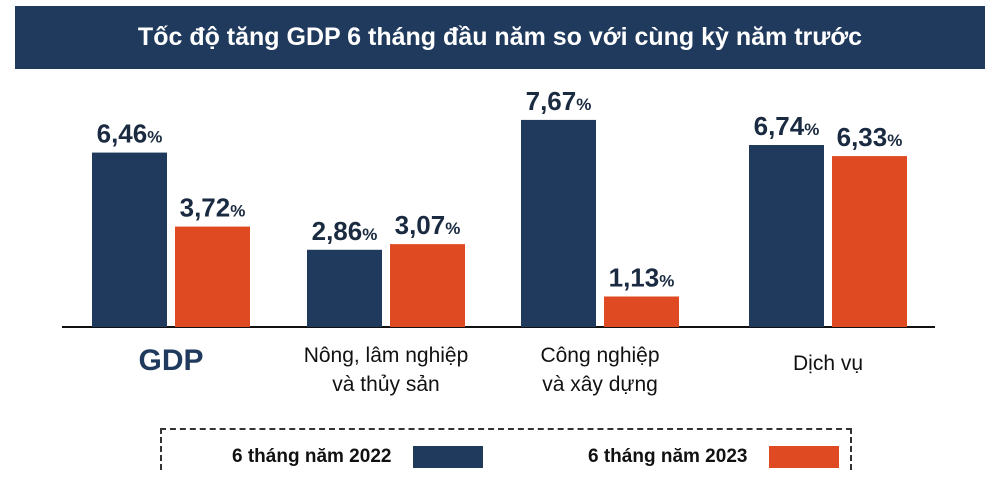  What do you see at coordinates (828, 363) in the screenshot?
I see `category-label: Dịch vụ` at bounding box center [828, 363].